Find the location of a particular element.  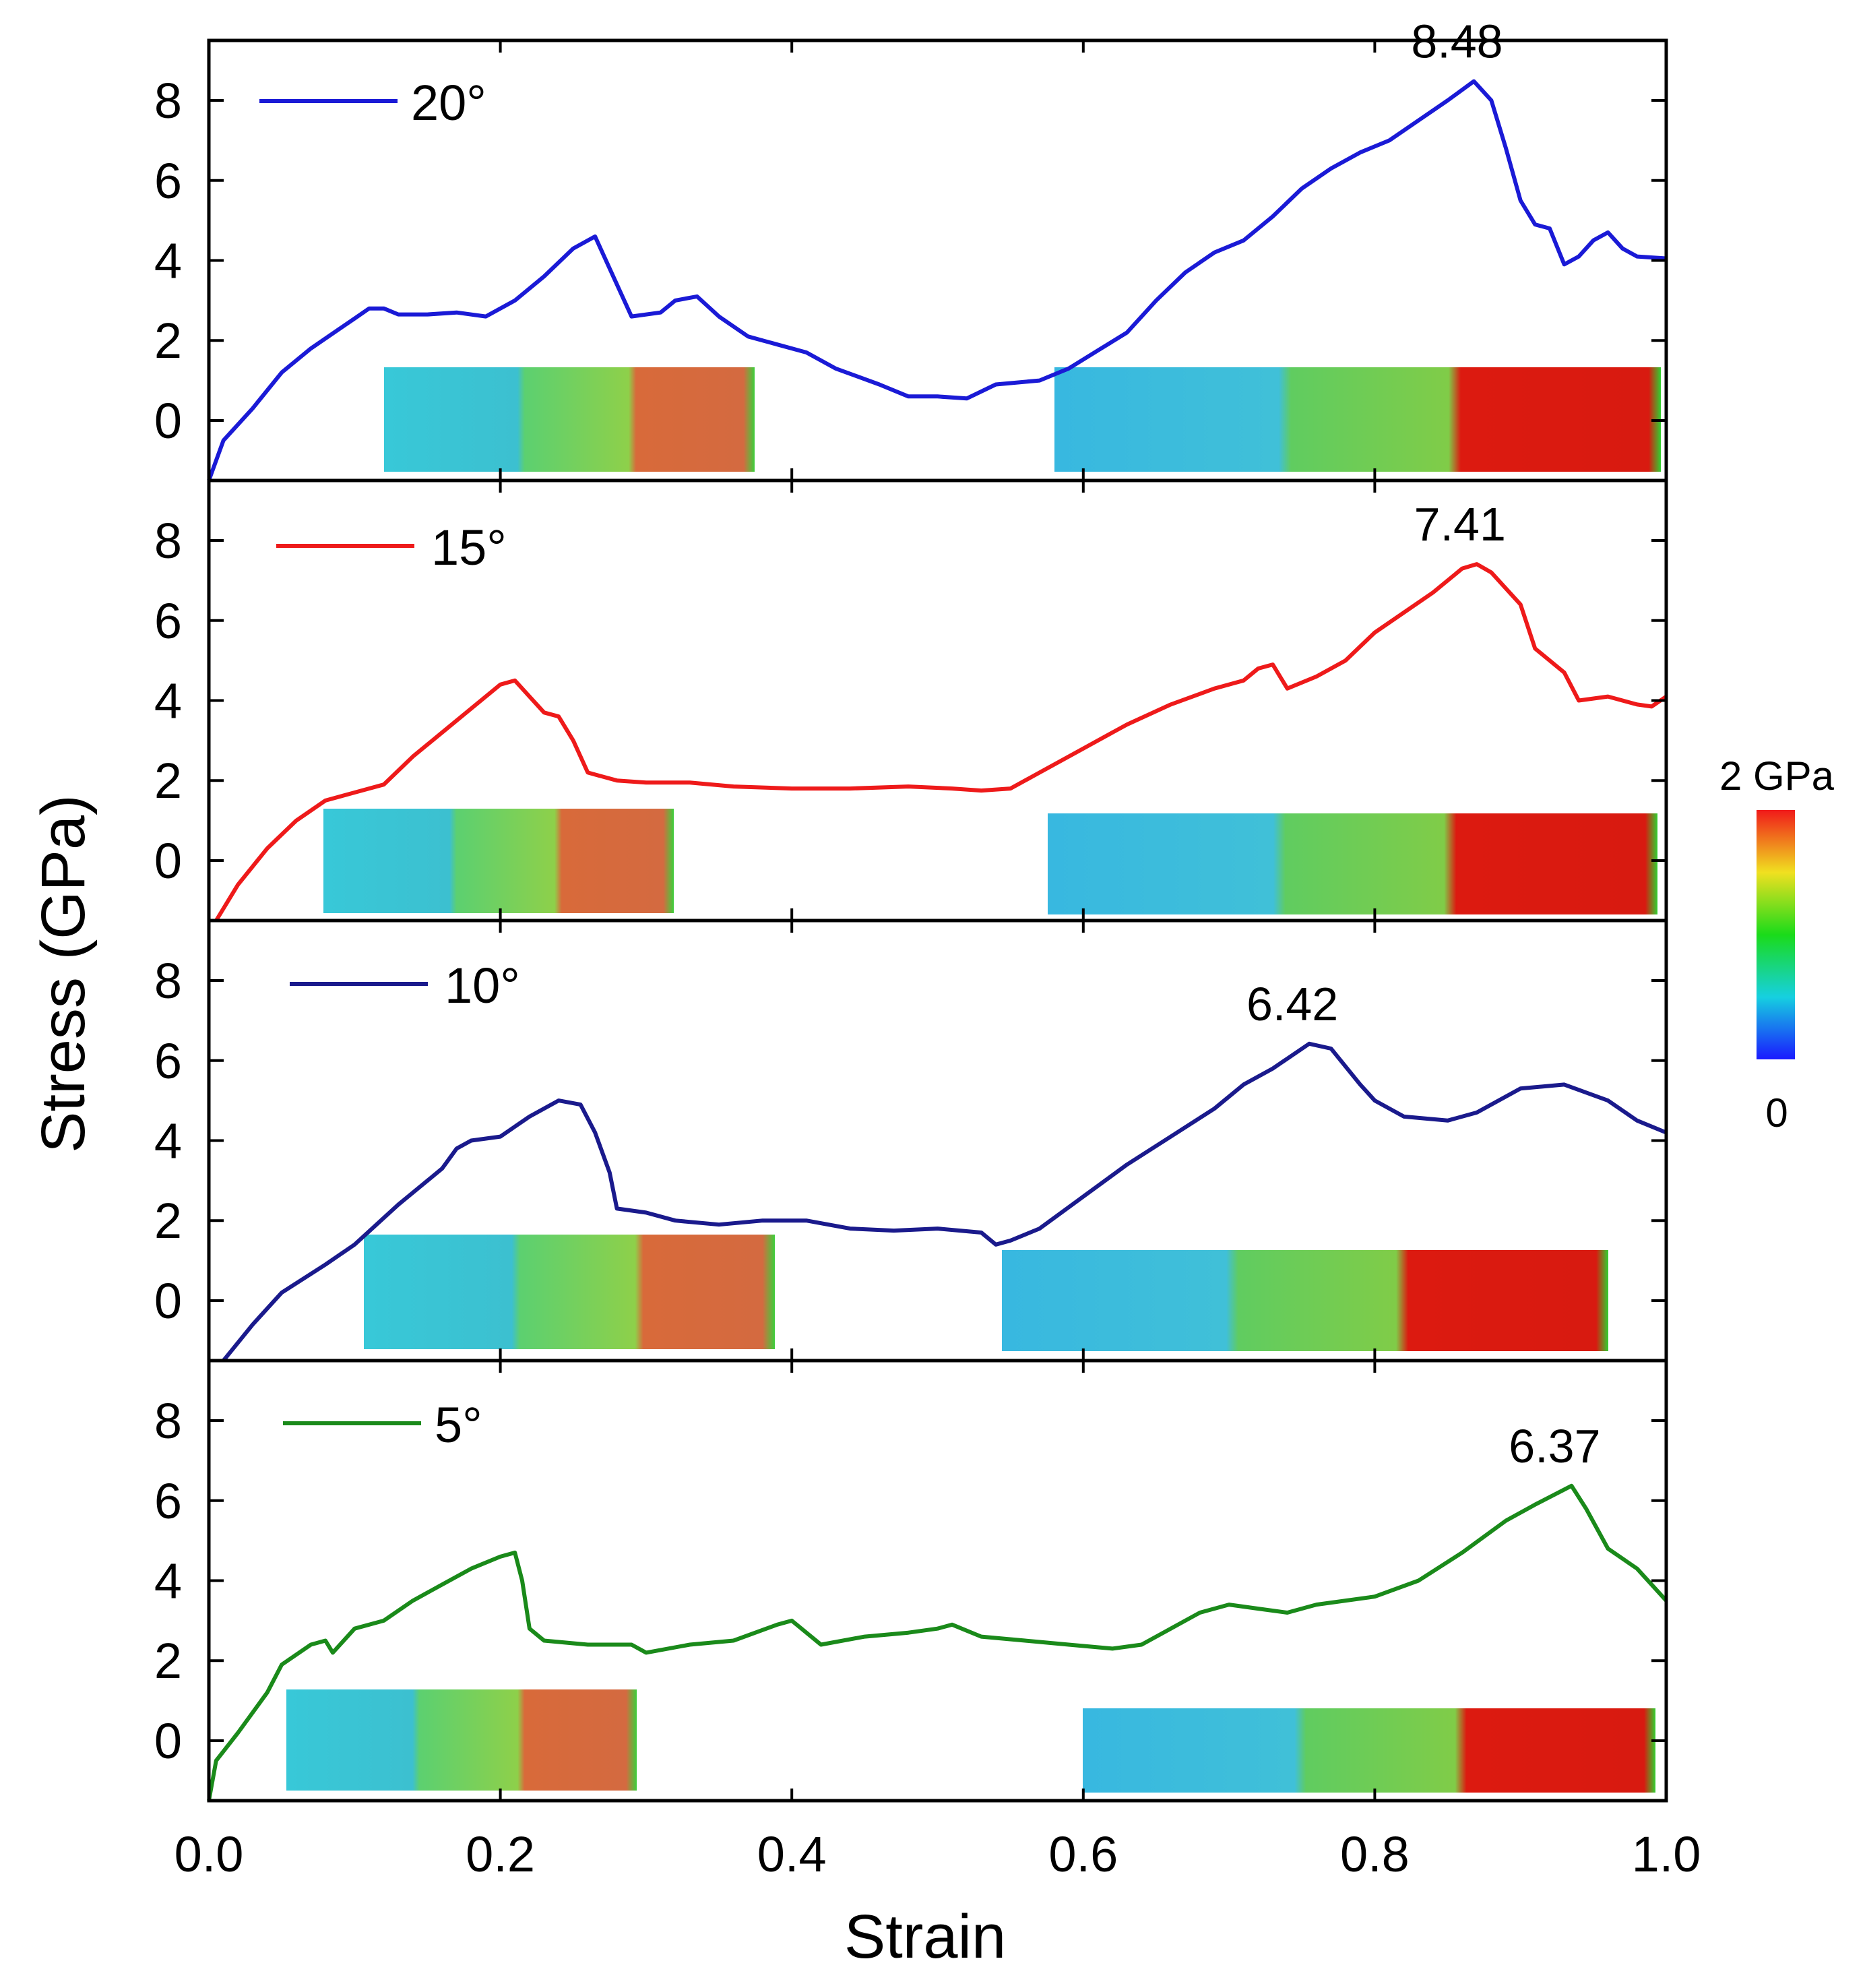

peak-value-label: 6.42 is located at coordinates (1292, 1004).